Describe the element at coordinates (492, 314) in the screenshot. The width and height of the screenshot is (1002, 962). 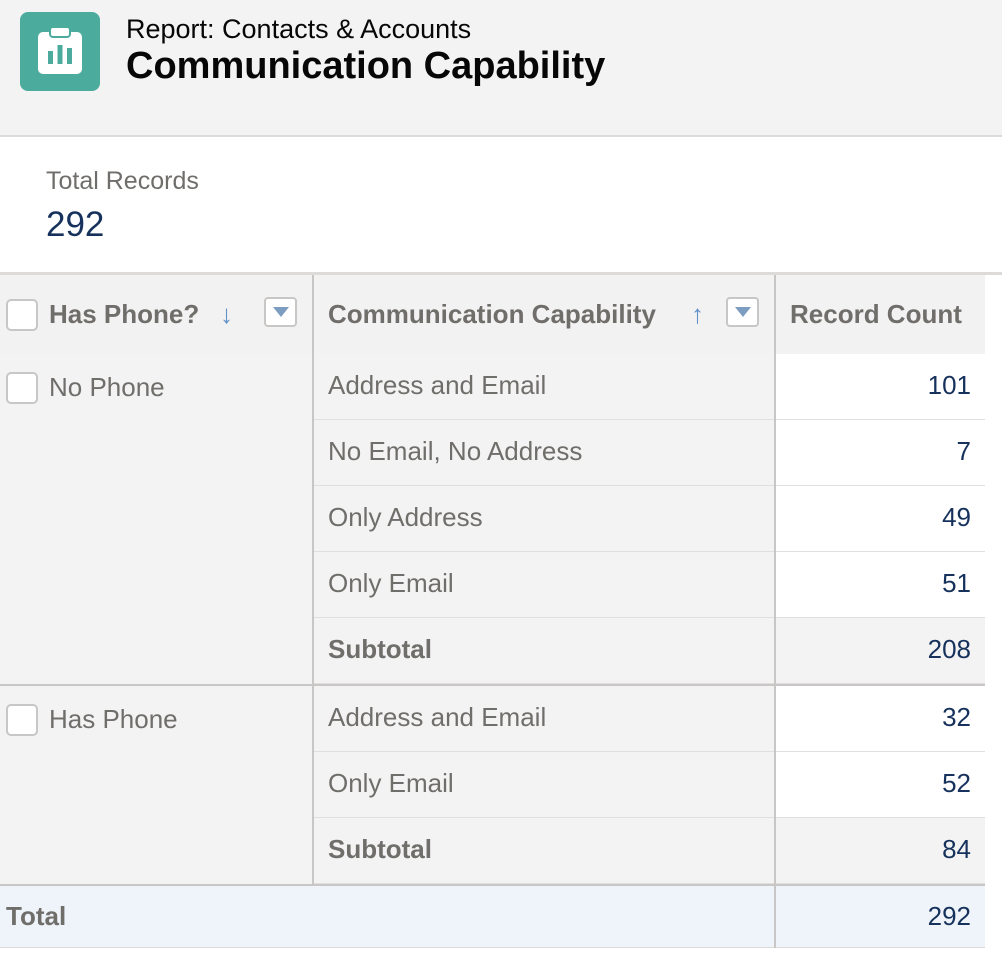
I see `column-header-label: Communication Capability` at that location.